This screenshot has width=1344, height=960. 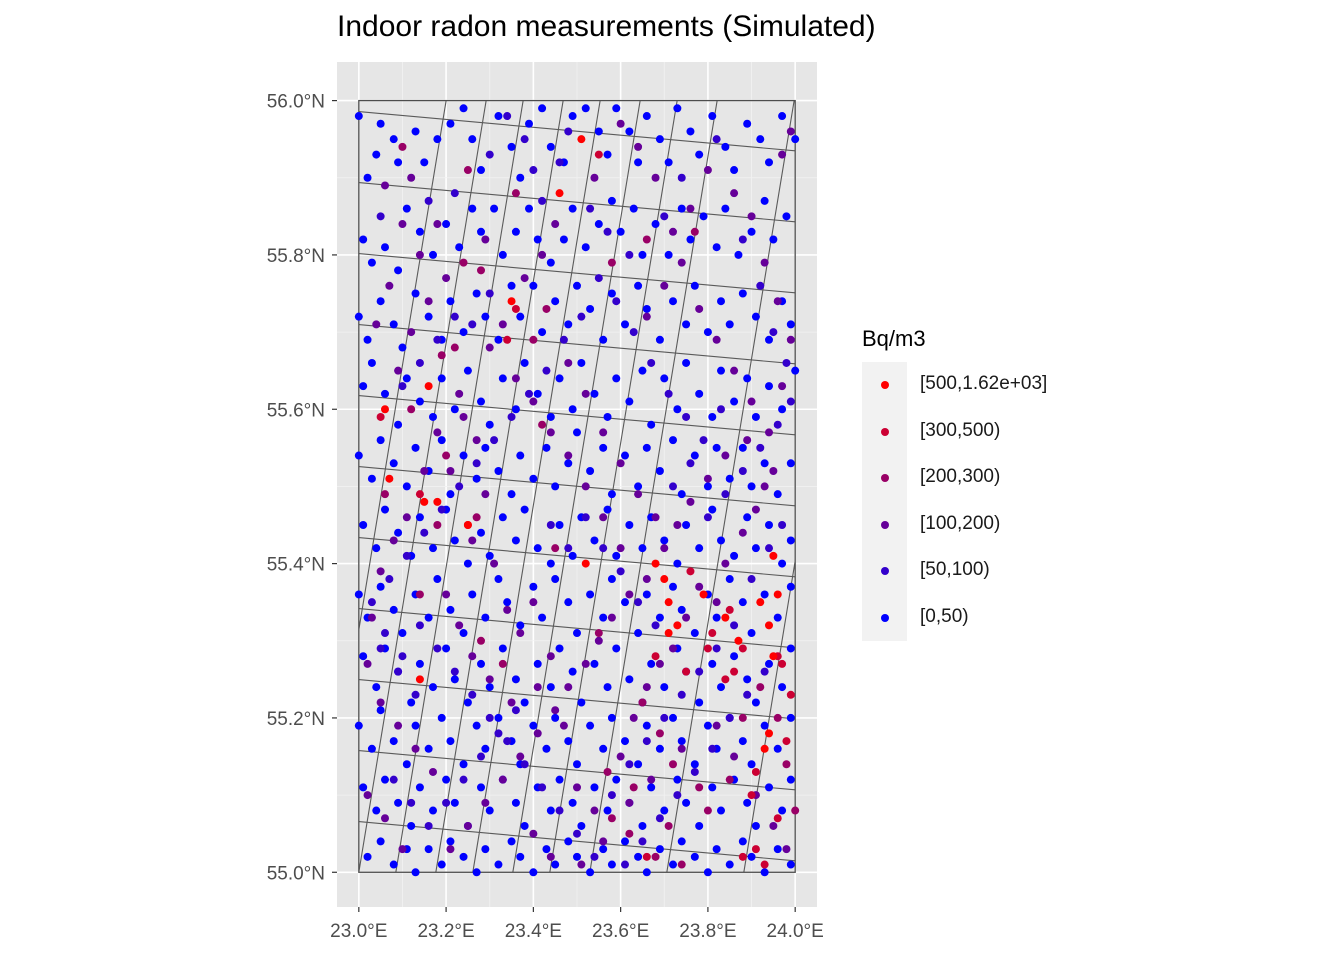 I want to click on legend-key, so click(x=884, y=524).